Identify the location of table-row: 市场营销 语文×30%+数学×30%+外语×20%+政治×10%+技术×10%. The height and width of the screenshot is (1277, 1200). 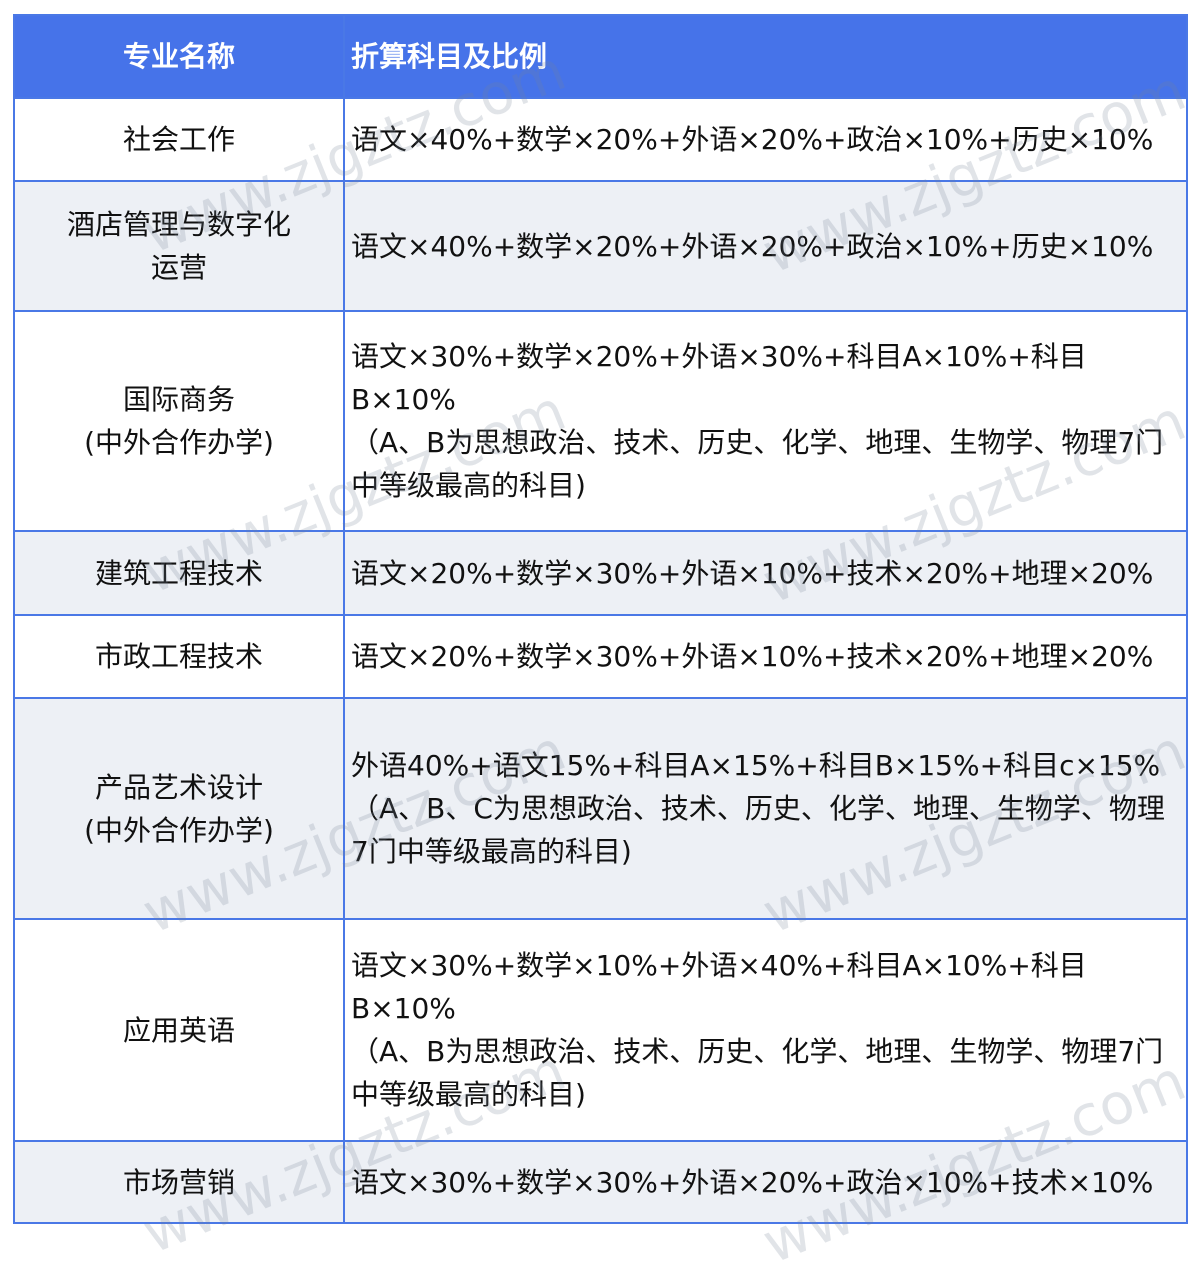
(600, 1182).